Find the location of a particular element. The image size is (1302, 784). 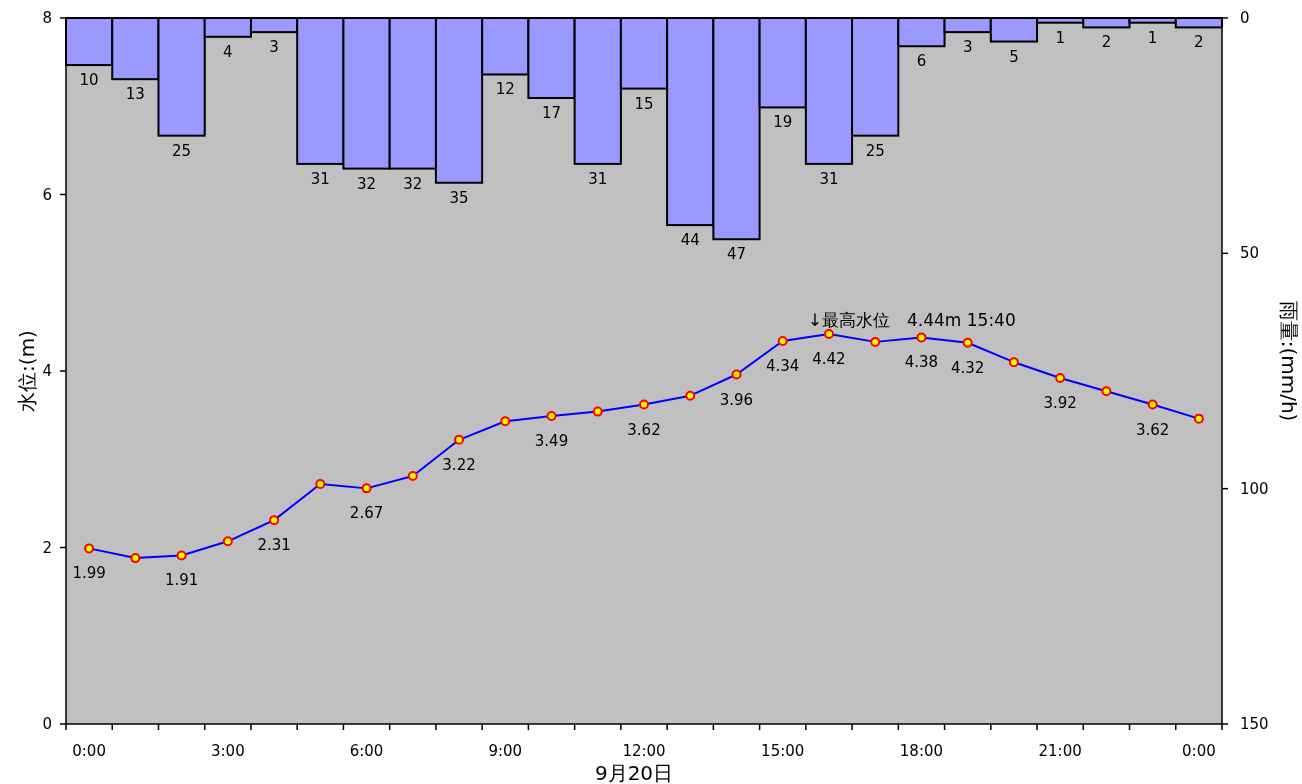

data-label: 1.99 is located at coordinates (89, 573).